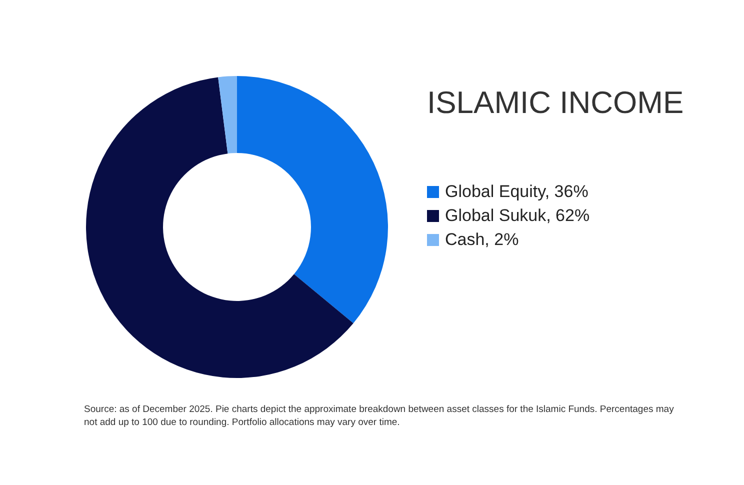 This screenshot has height=485, width=744. What do you see at coordinates (516, 192) in the screenshot?
I see `legend-label: Global Equity, 36%` at bounding box center [516, 192].